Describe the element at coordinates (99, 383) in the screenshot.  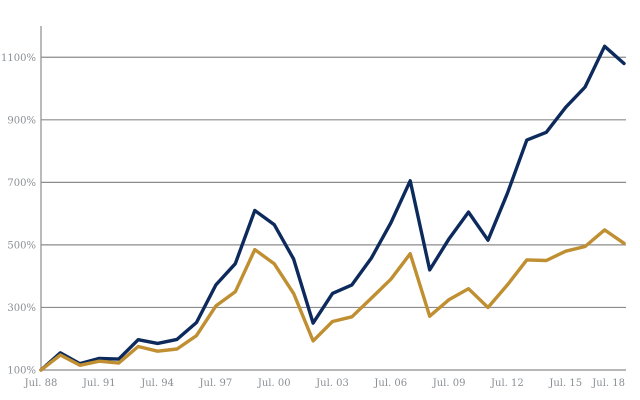
I see `x-tick-label: Jul. 91` at that location.